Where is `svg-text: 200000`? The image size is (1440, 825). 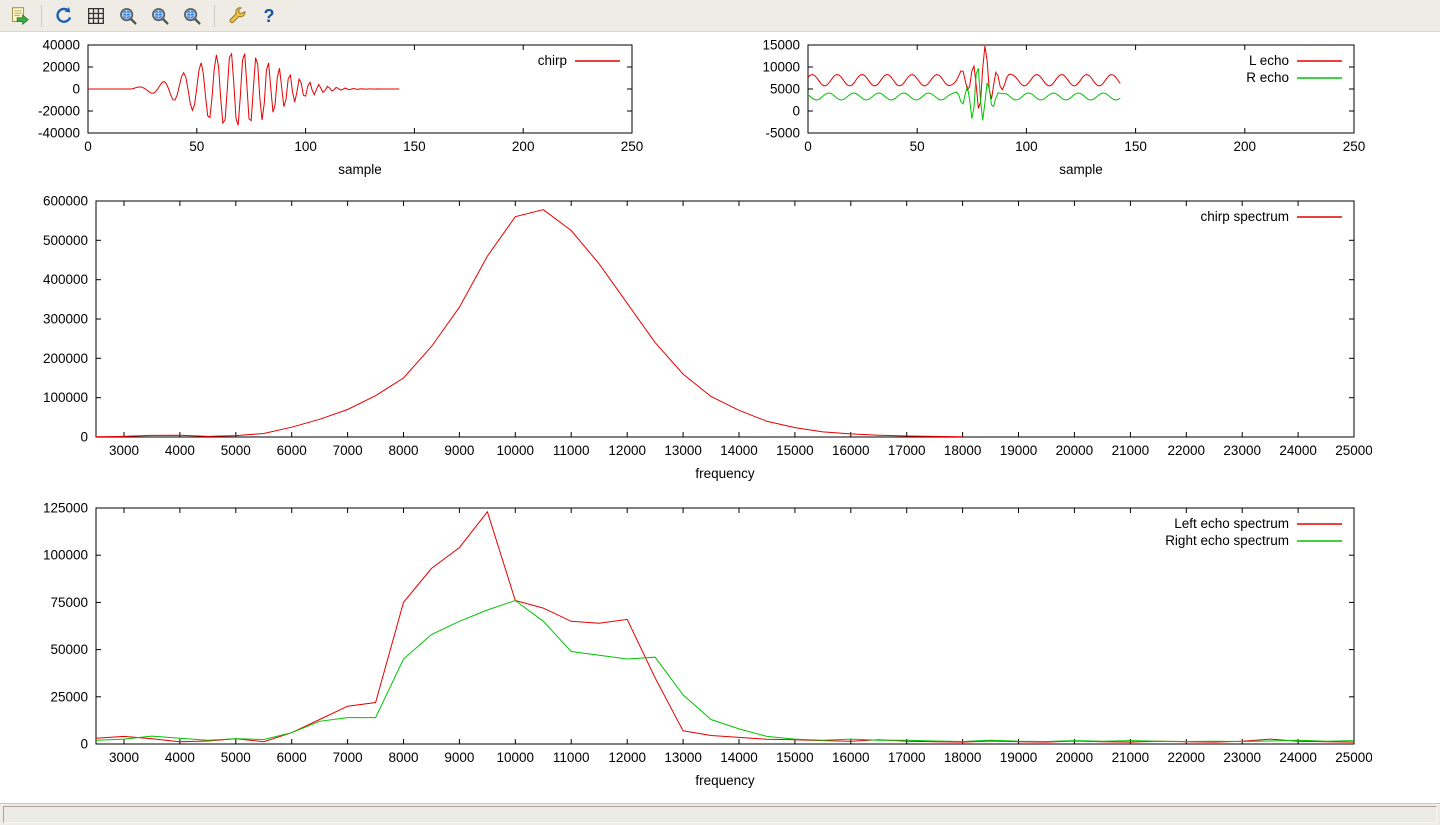
svg-text: 200000 is located at coordinates (65, 358).